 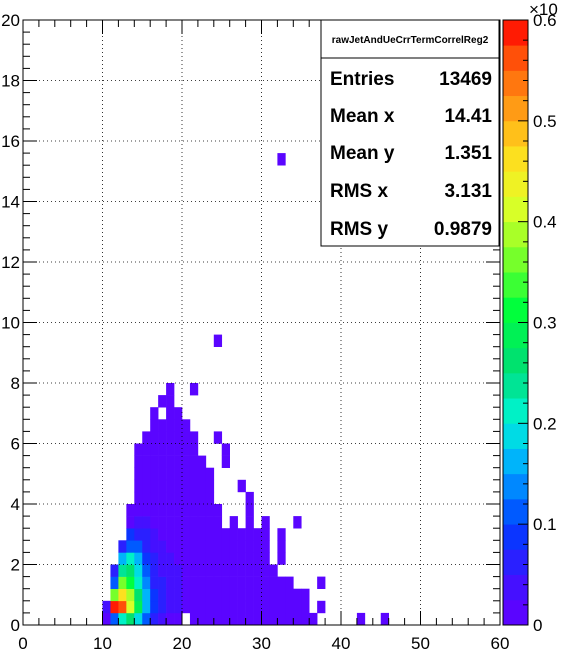 What do you see at coordinates (10, 262) in the screenshot?
I see `y-tick-label: 12` at bounding box center [10, 262].